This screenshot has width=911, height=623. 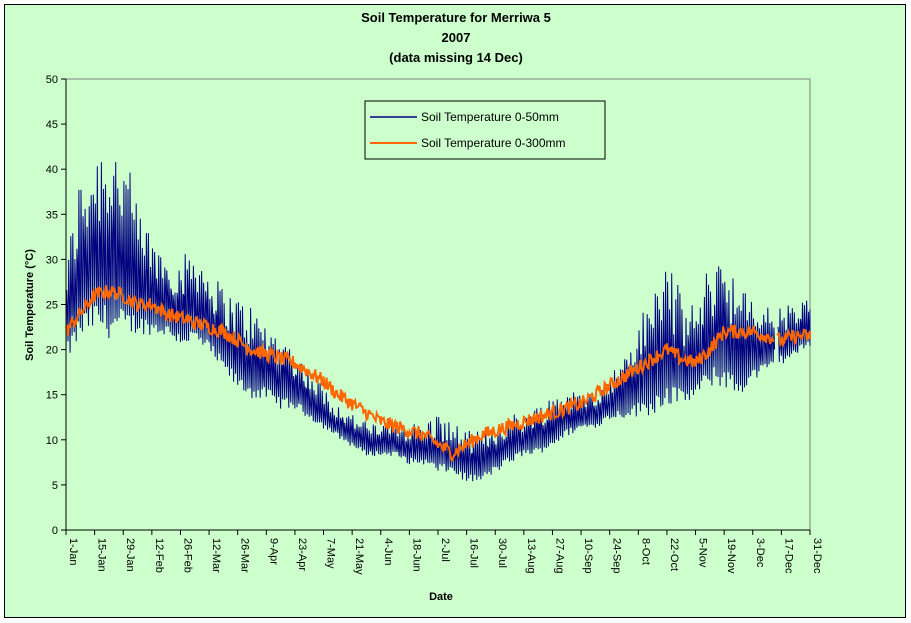 What do you see at coordinates (493, 143) in the screenshot?
I see `legend-label-deep: Soil Temperature 0-300mm` at bounding box center [493, 143].